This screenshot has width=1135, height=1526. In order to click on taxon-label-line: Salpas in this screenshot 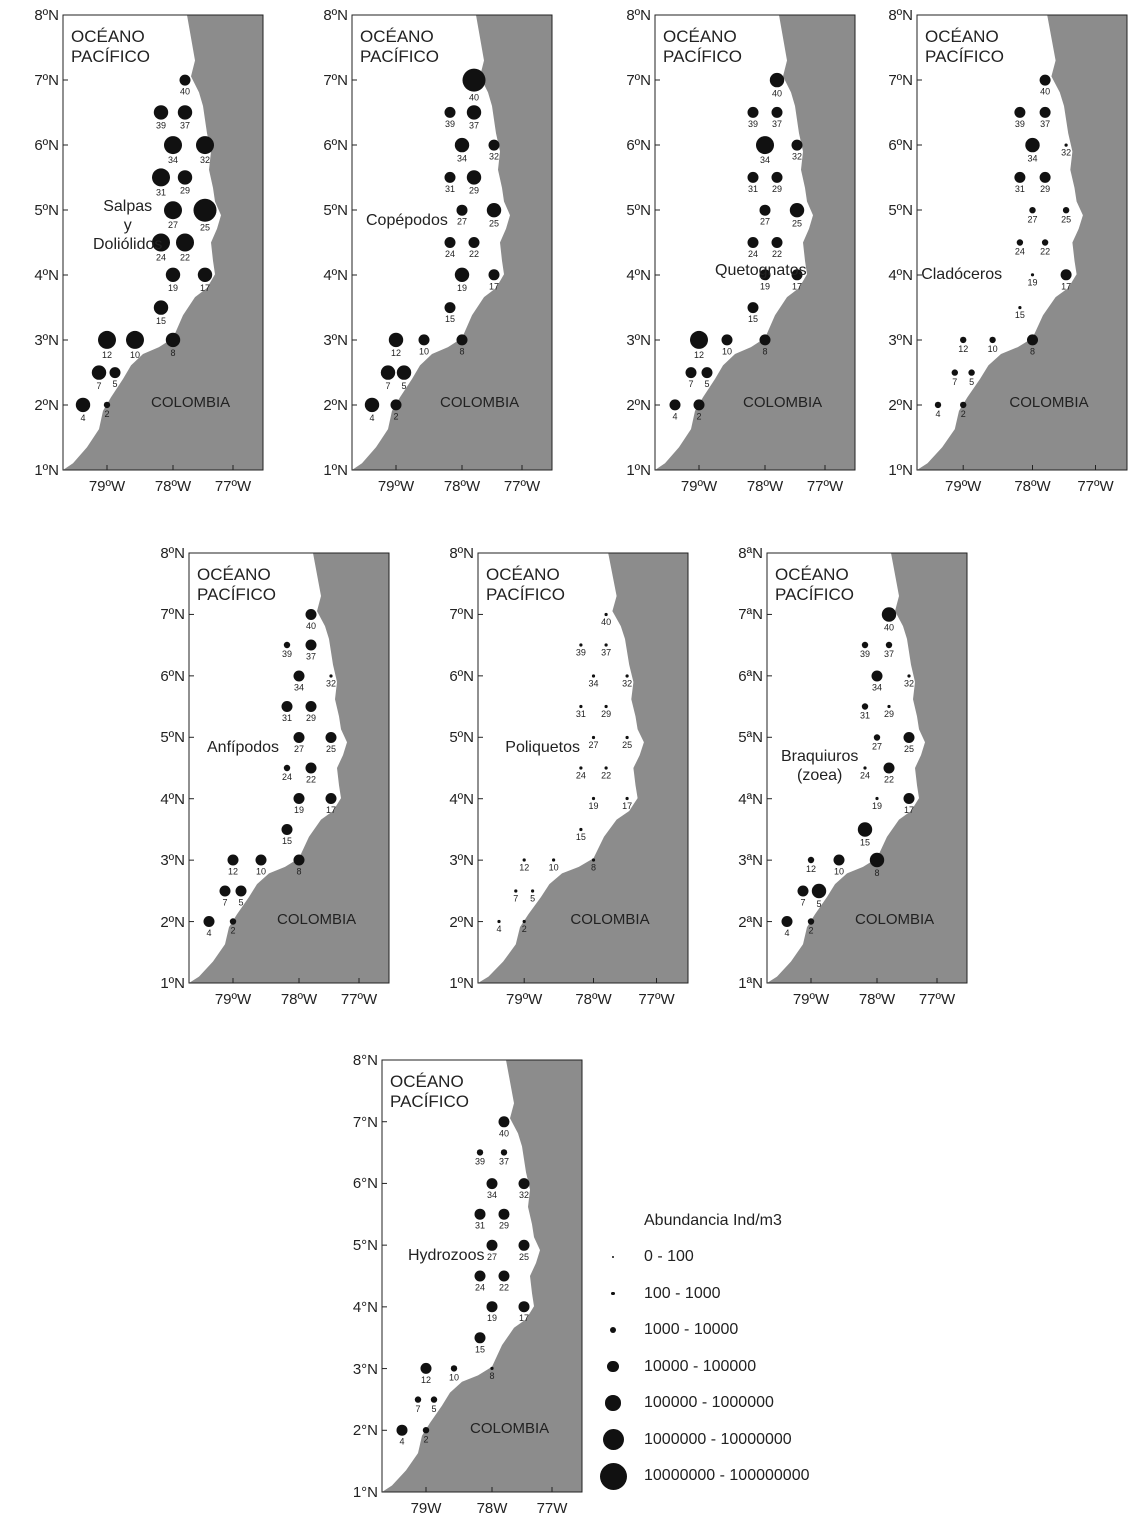, I will do `click(128, 206)`.